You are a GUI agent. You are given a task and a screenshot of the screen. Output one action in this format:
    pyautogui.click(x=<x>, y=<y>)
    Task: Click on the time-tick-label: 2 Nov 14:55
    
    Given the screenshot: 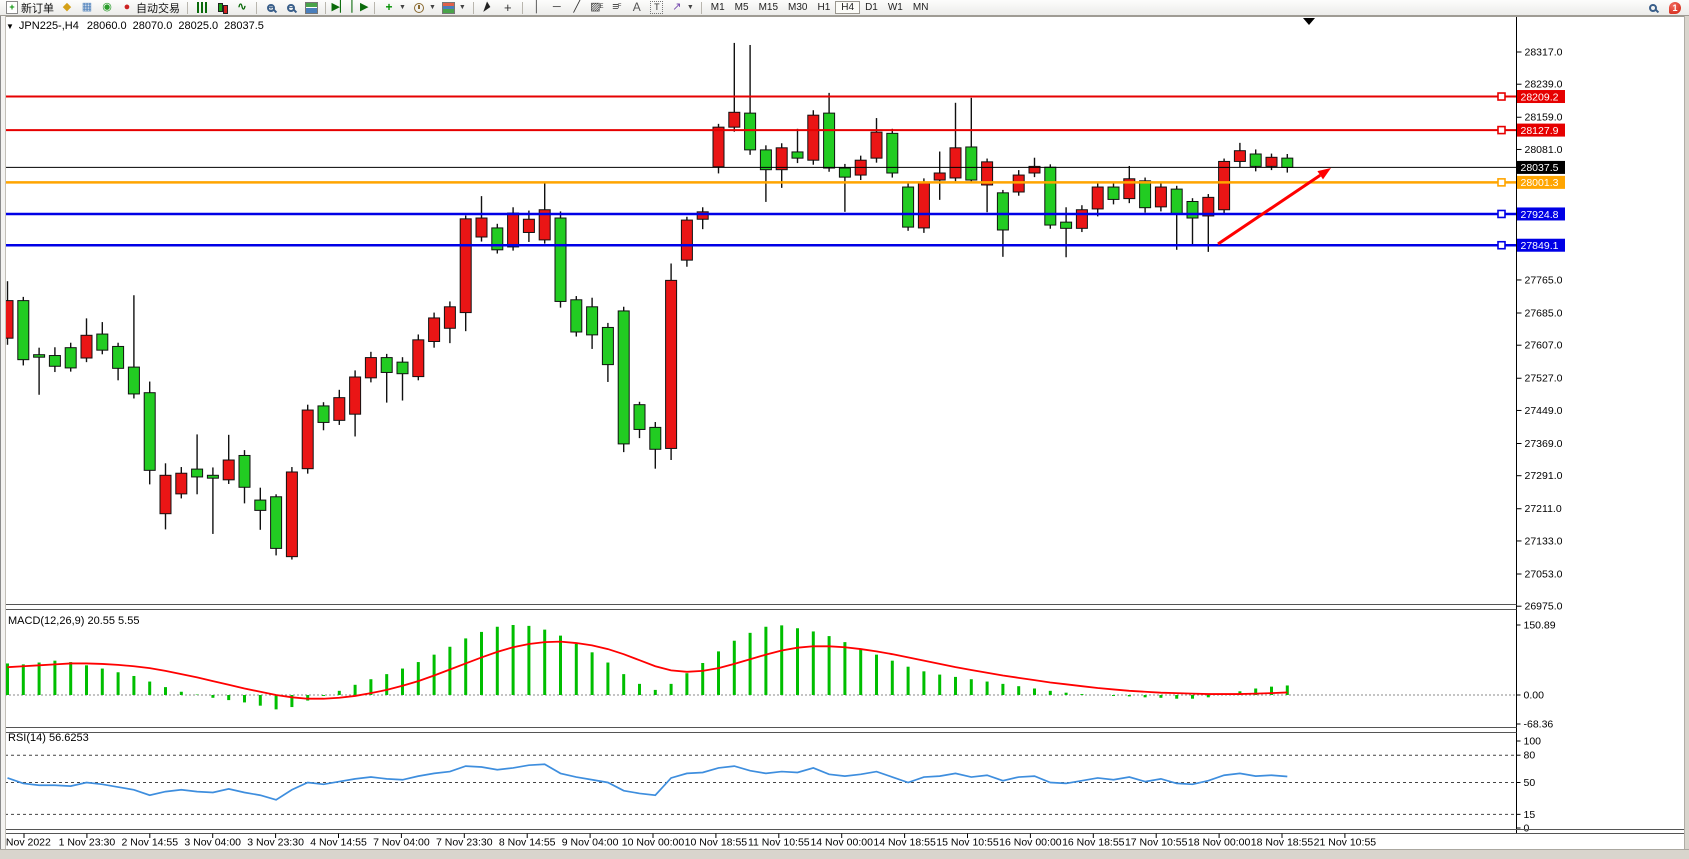 What is the action you would take?
    pyautogui.click(x=149, y=843)
    